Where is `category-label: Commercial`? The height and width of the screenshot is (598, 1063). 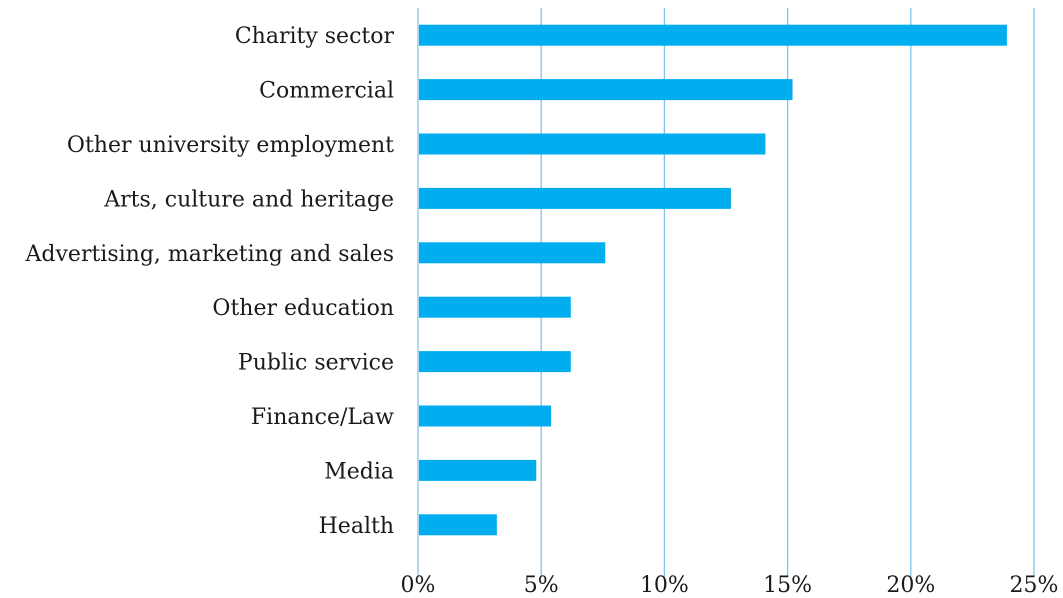
category-label: Commercial is located at coordinates (326, 91).